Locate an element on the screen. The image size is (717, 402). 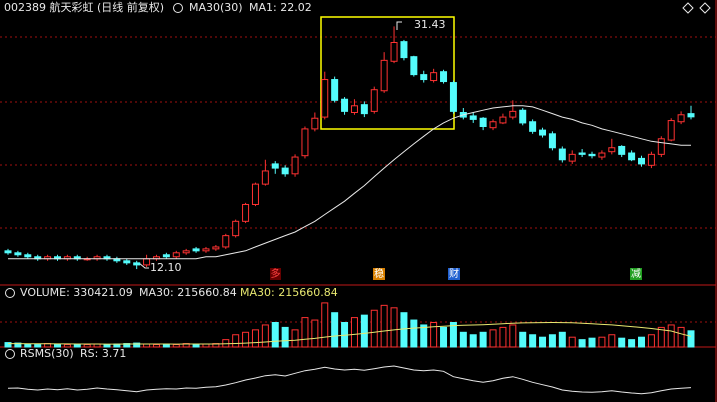
event-label: 稳 is located at coordinates (379, 273).